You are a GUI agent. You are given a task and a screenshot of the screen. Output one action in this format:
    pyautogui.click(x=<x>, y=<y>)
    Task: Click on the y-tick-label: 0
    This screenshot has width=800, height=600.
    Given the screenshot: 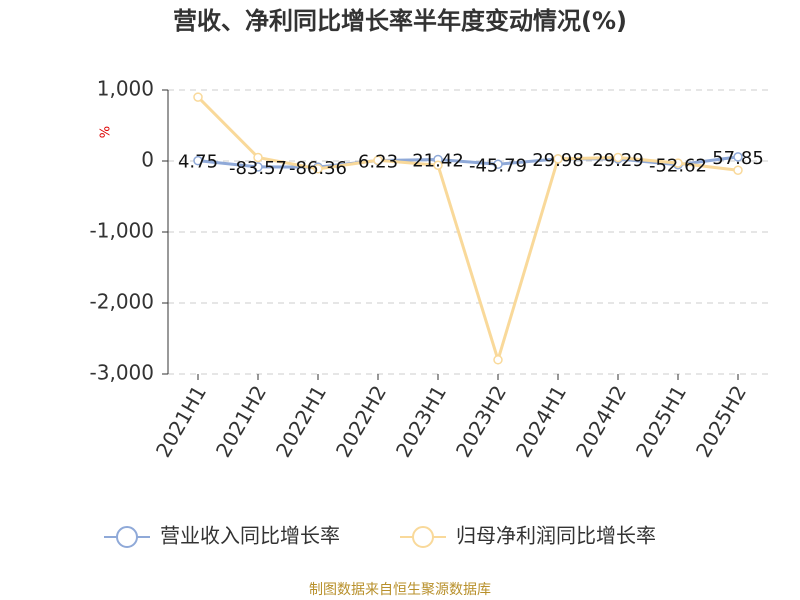 What is the action you would take?
    pyautogui.click(x=147, y=160)
    